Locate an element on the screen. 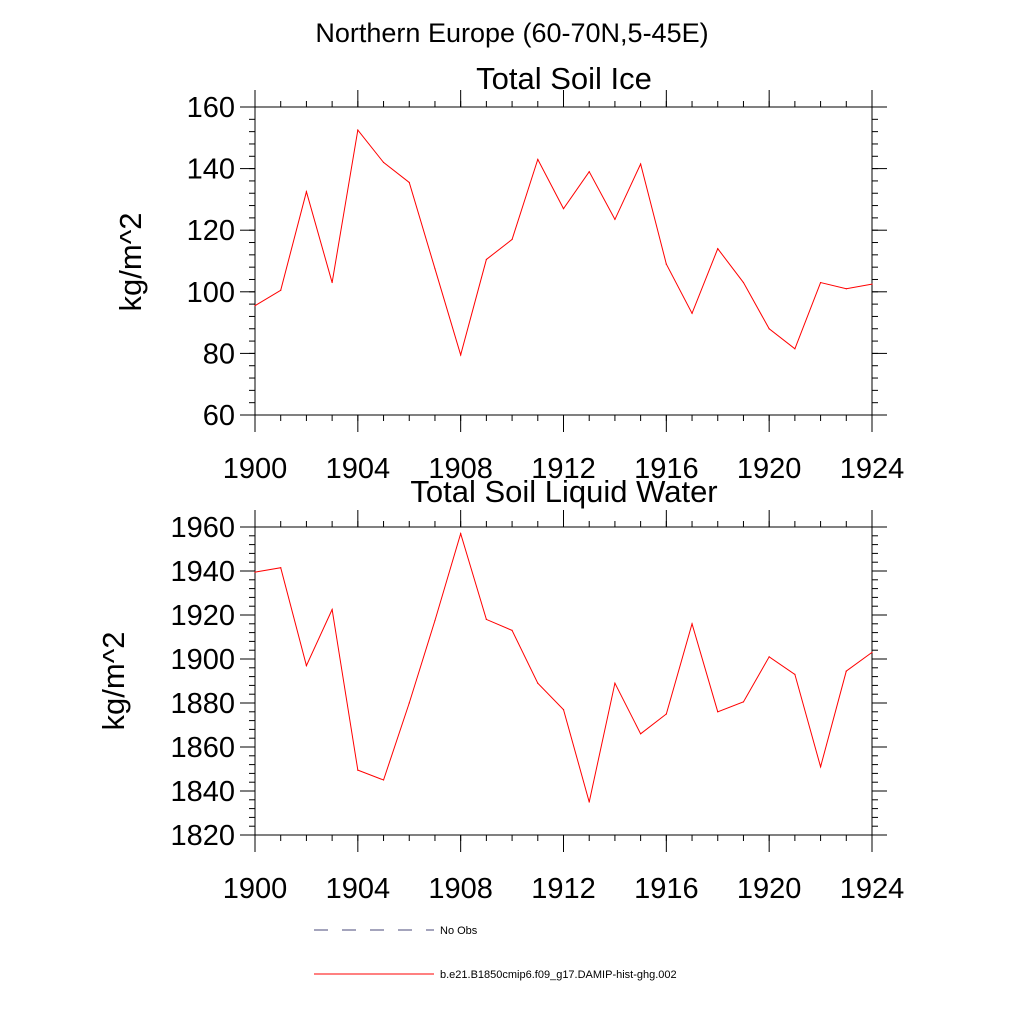 The width and height of the screenshot is (1024, 1029). y-tick-label: 1960 is located at coordinates (202, 528).